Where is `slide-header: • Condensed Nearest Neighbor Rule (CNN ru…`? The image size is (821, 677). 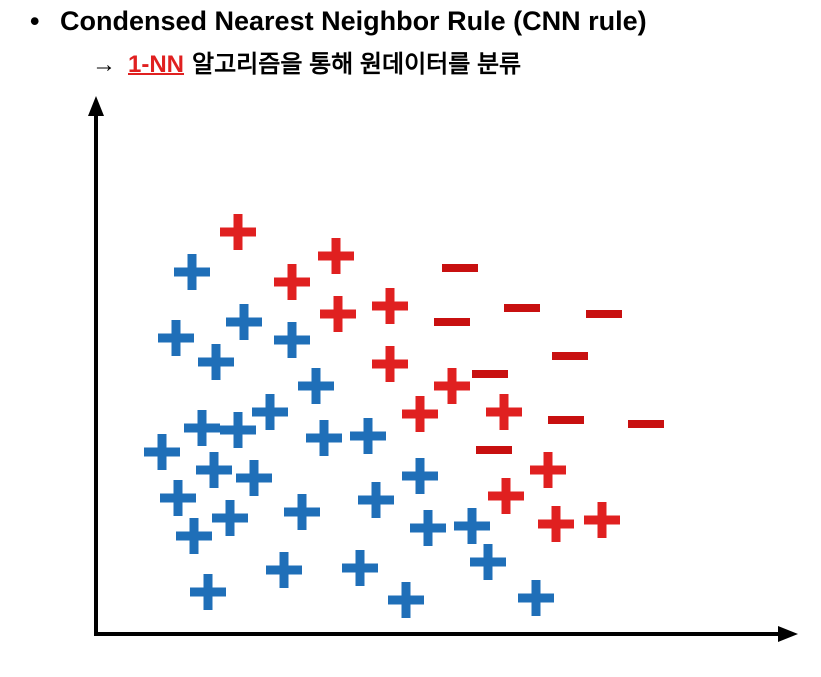 slide-header: • Condensed Nearest Neighbor Rule (CNN ru… is located at coordinates (410, 45).